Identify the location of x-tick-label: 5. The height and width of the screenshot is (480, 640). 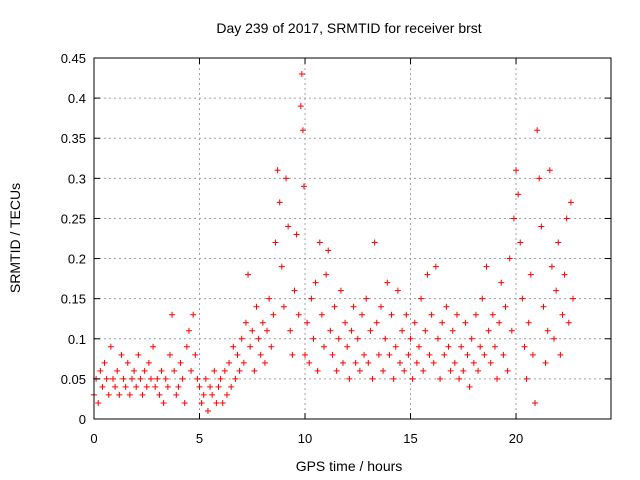
(199, 438).